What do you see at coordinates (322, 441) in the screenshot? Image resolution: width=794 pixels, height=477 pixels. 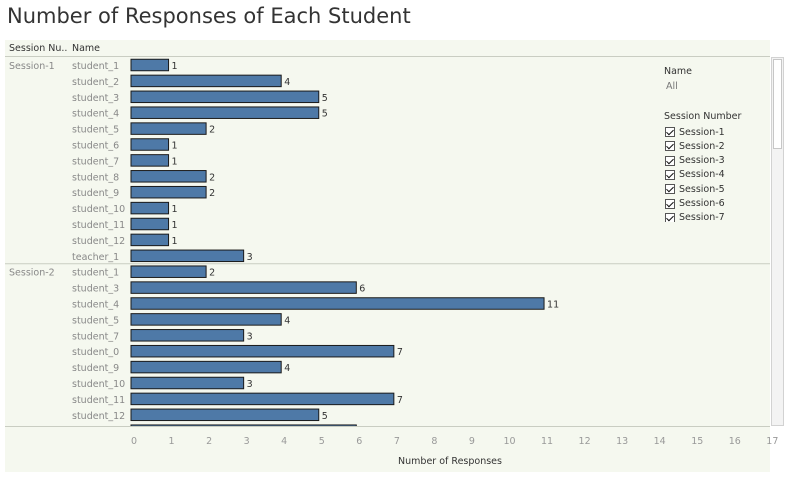 I see `x-tick-label: 5` at bounding box center [322, 441].